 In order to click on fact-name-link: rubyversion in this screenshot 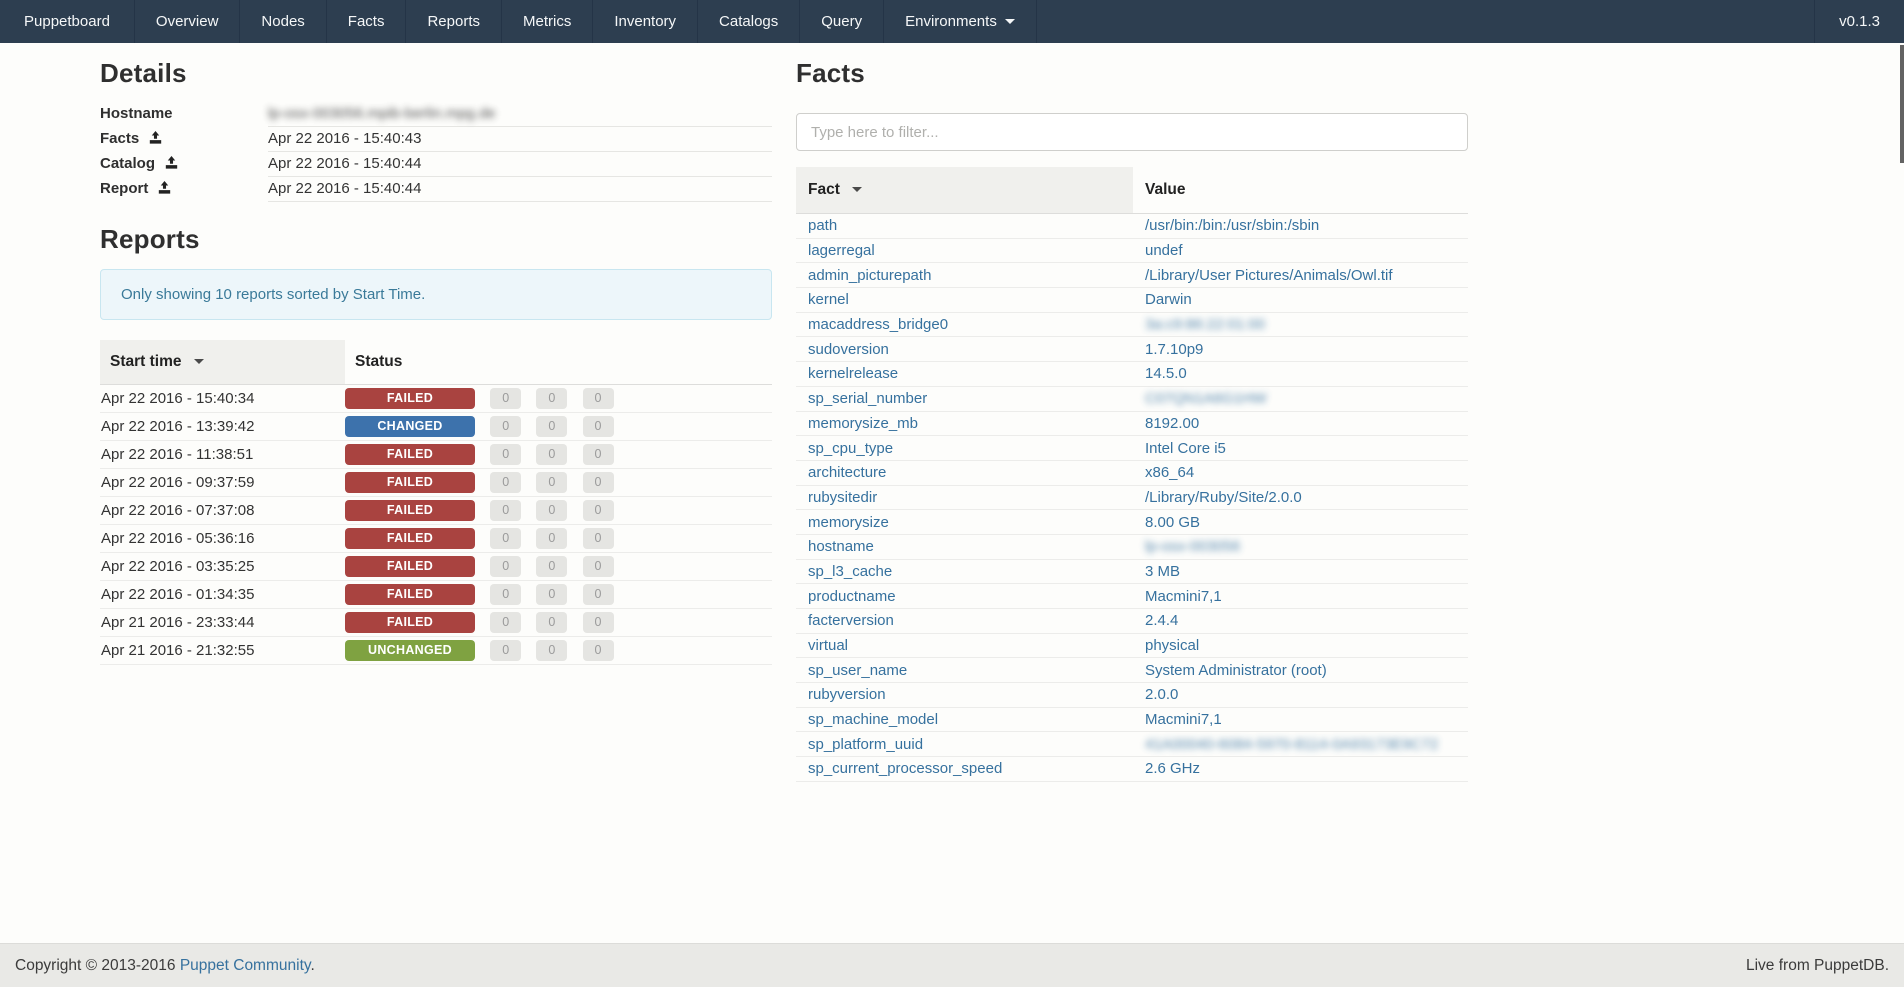, I will do `click(847, 695)`.